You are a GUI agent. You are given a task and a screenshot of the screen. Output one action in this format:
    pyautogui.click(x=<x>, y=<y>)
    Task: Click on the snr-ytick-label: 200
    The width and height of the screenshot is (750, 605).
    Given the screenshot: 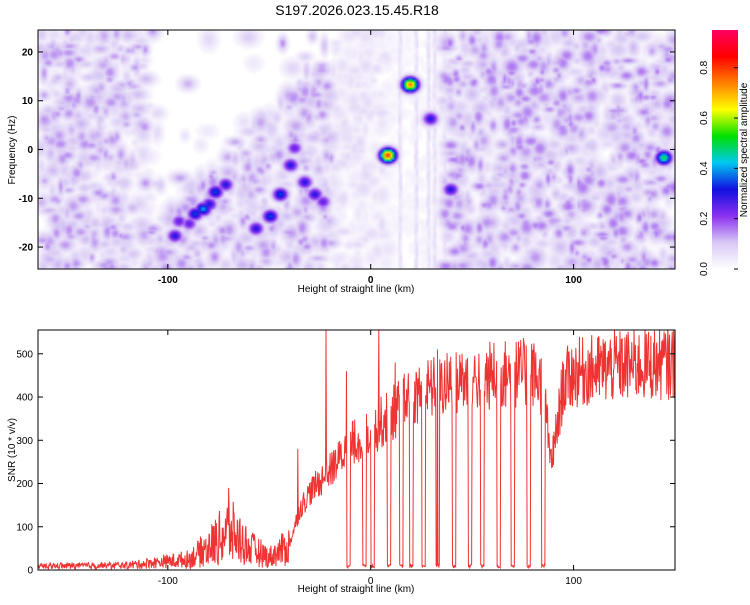 What is the action you would take?
    pyautogui.click(x=24, y=484)
    